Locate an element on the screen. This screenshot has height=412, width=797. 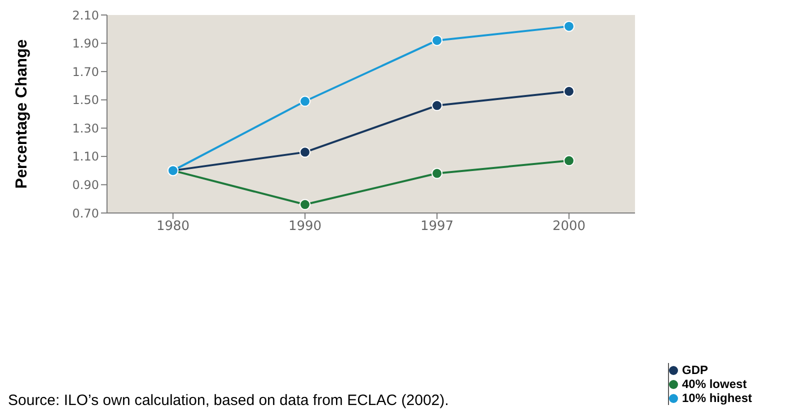
y-tick-label: 1.90 is located at coordinates (85, 43).